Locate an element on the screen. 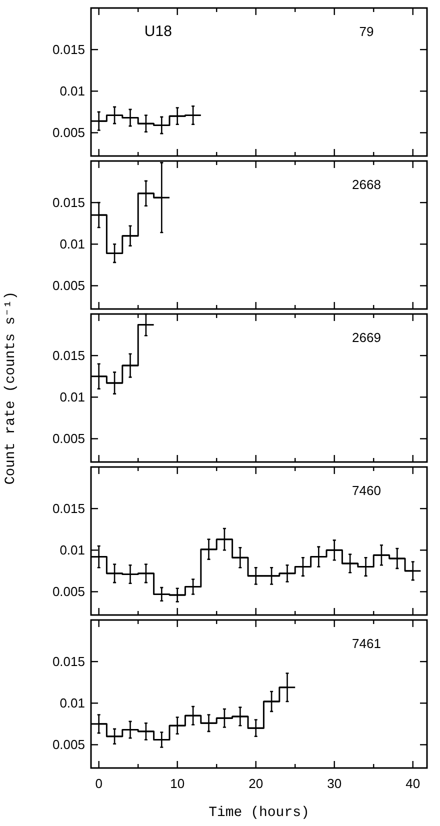  x-tick-label: 40 is located at coordinates (413, 783).